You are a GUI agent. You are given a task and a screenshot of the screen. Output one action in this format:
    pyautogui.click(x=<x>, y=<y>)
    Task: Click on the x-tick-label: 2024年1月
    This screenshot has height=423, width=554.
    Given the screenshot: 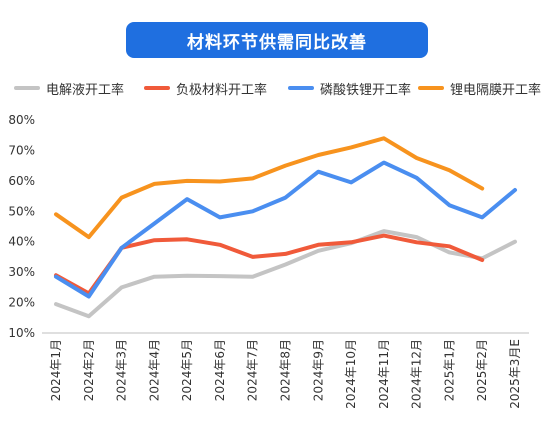 What is the action you would take?
    pyautogui.click(x=56, y=370)
    